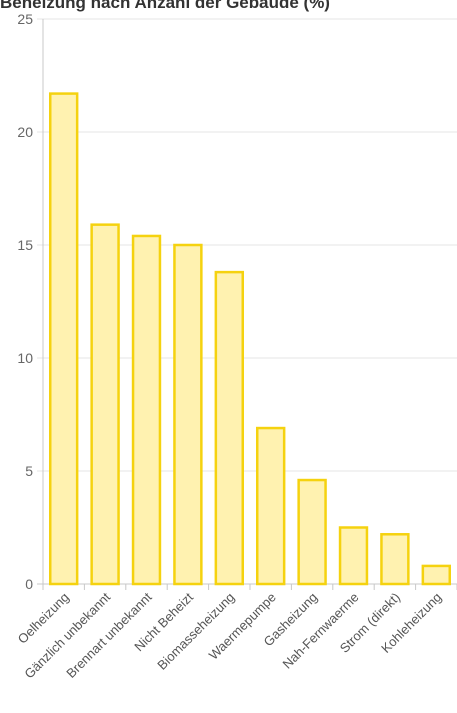  Describe the element at coordinates (320, 631) in the screenshot. I see `x-tick-label: Nah-Fernwaerme` at that location.